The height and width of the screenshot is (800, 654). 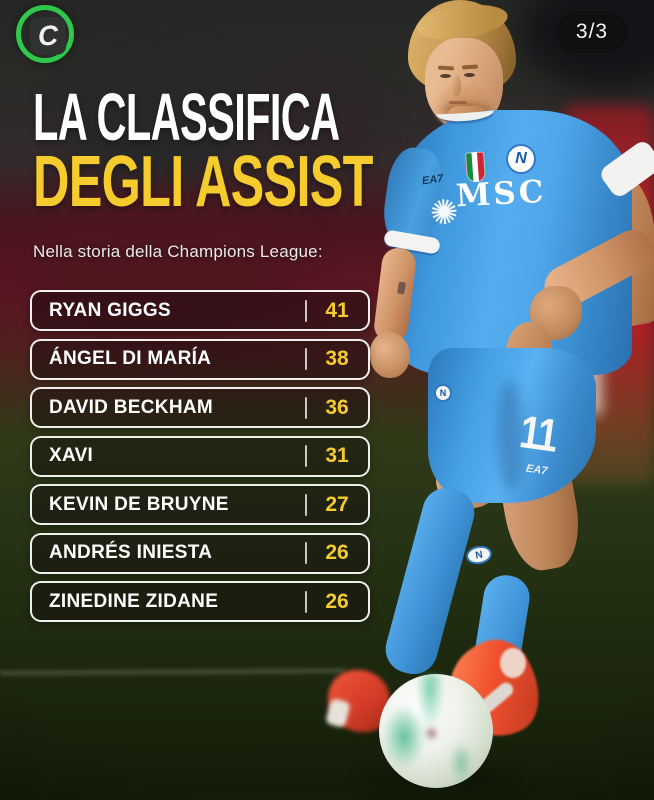 What do you see at coordinates (436, 731) in the screenshot?
I see `soccer-ball-pattern` at bounding box center [436, 731].